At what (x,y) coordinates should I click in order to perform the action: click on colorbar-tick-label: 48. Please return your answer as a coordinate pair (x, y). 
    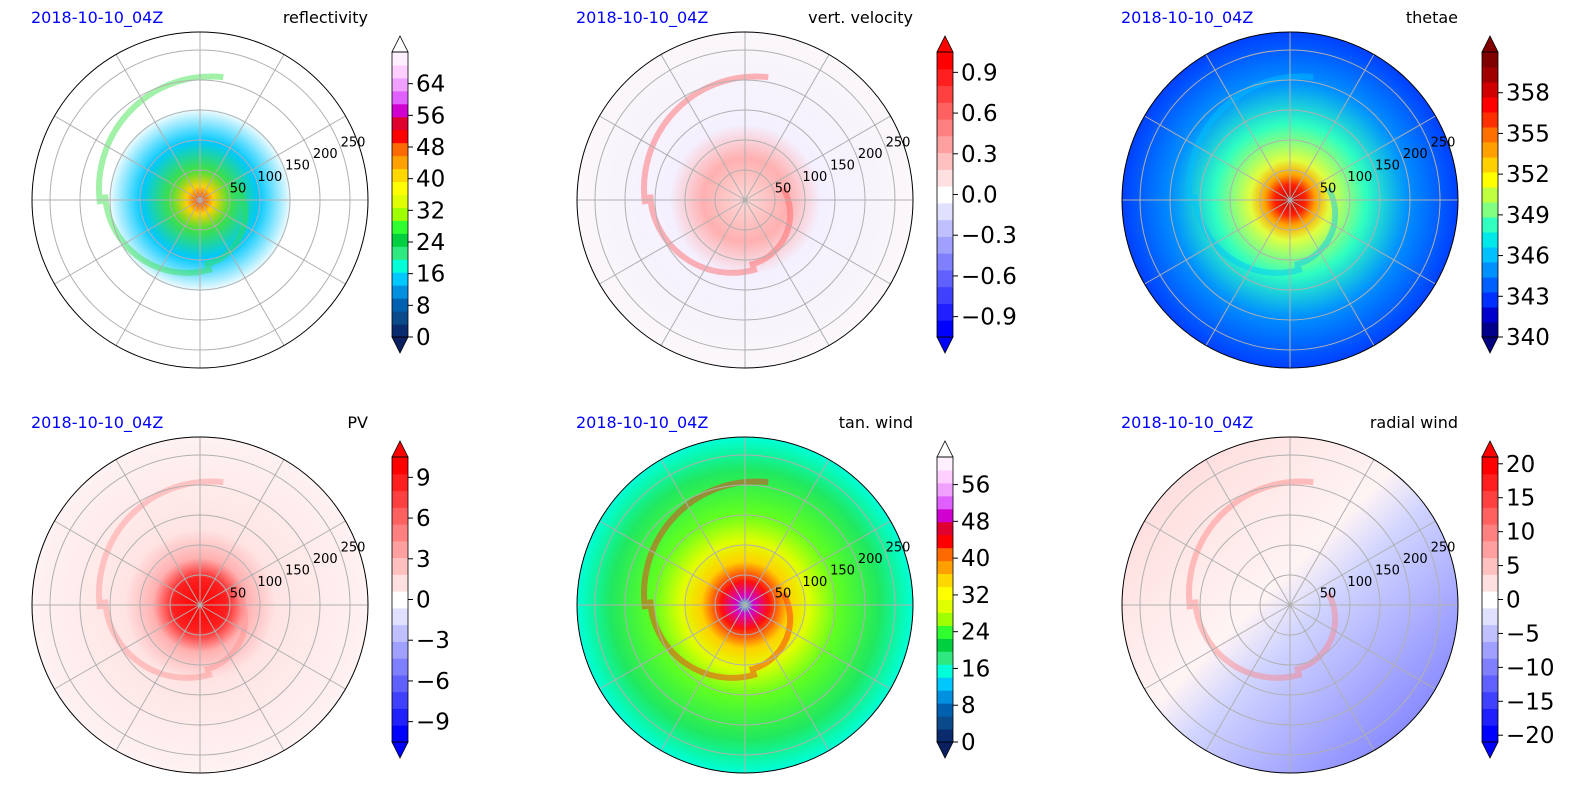
    Looking at the image, I should click on (975, 522).